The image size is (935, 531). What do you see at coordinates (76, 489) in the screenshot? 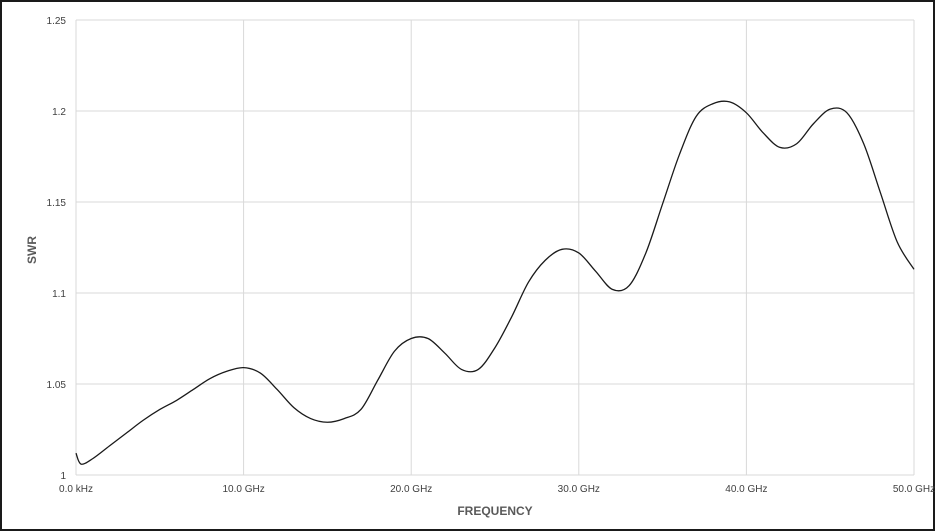
I see `x-tick-label: 0.0 kHz` at bounding box center [76, 489].